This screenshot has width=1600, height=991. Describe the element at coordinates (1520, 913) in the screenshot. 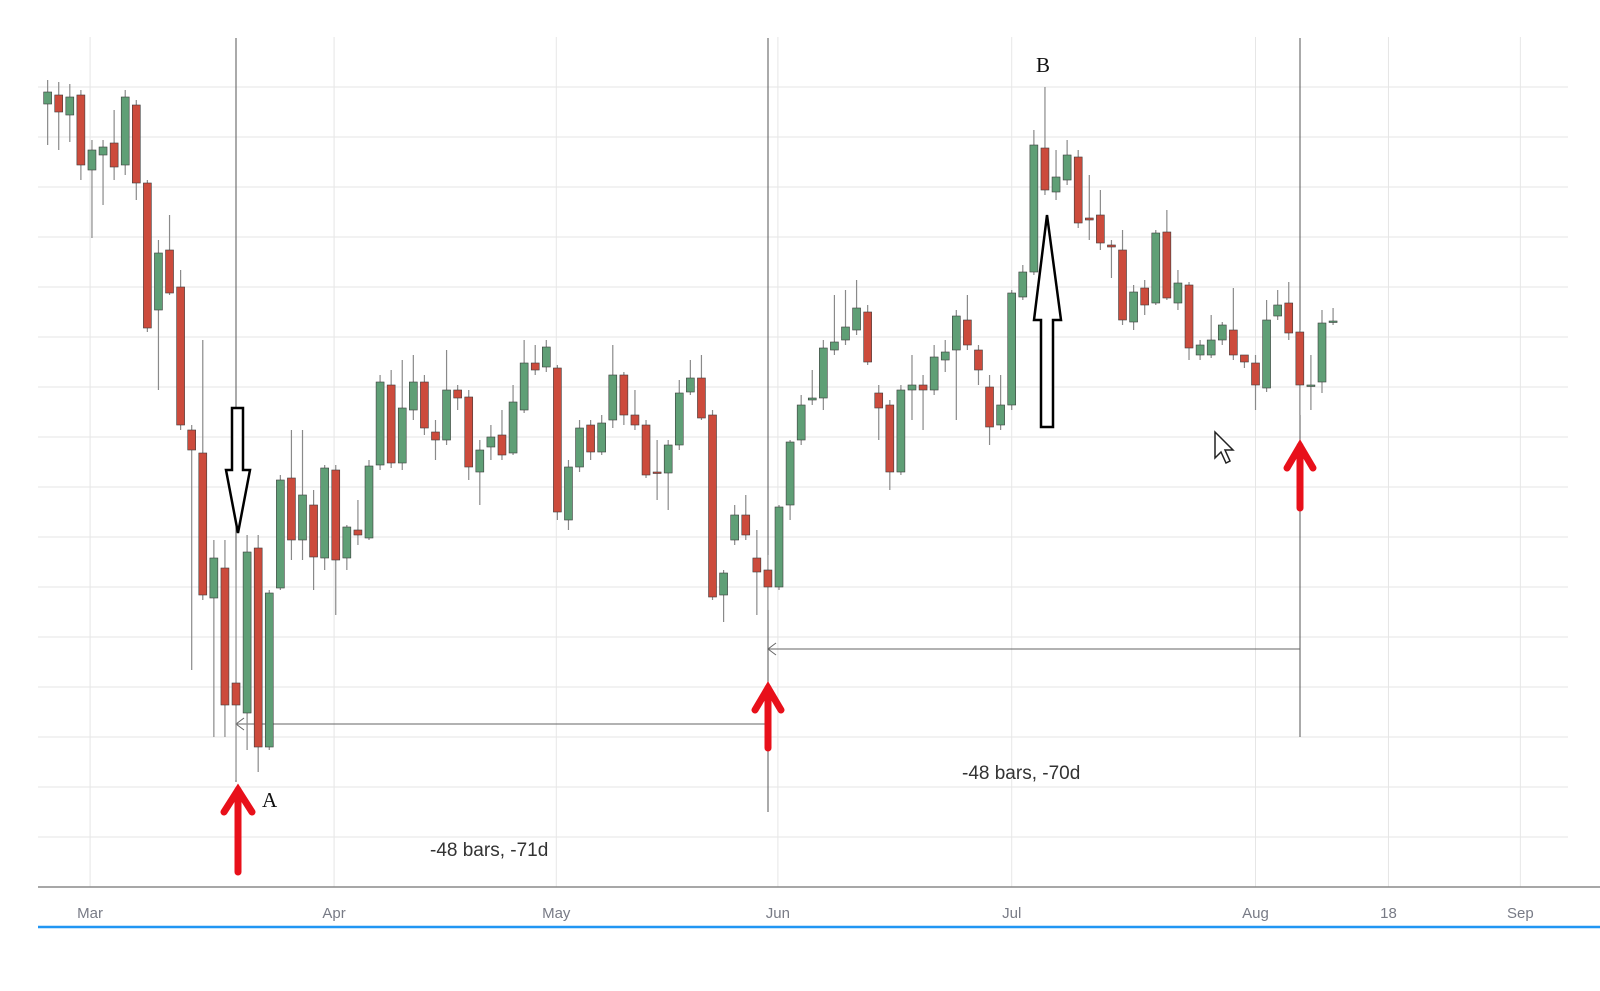

I see `x-tick-label: Sep` at that location.